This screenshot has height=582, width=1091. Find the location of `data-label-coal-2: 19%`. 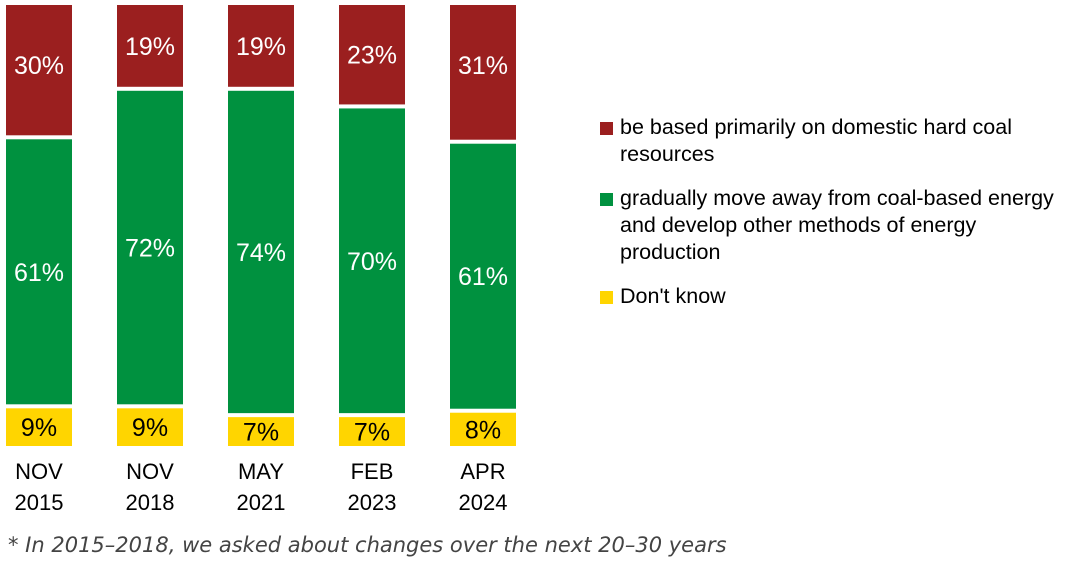

data-label-coal-2: 19% is located at coordinates (261, 47).